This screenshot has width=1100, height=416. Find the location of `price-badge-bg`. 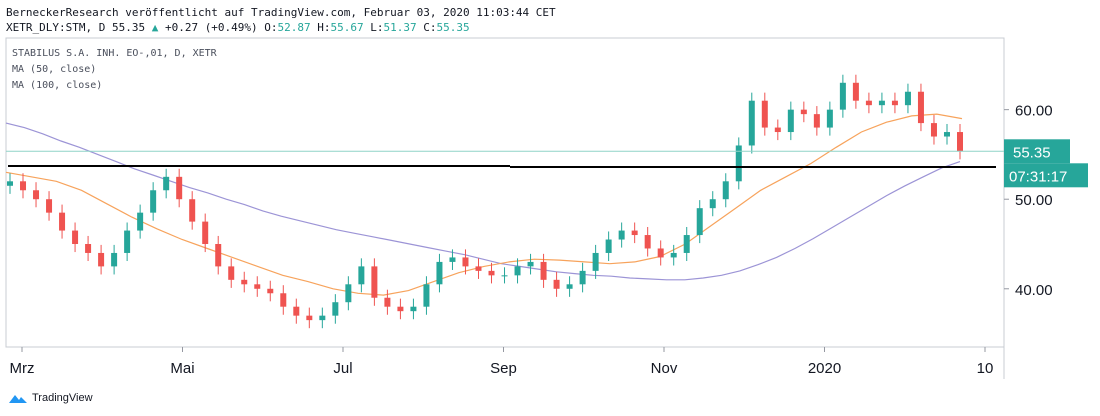

price-badge-bg is located at coordinates (1037, 151).